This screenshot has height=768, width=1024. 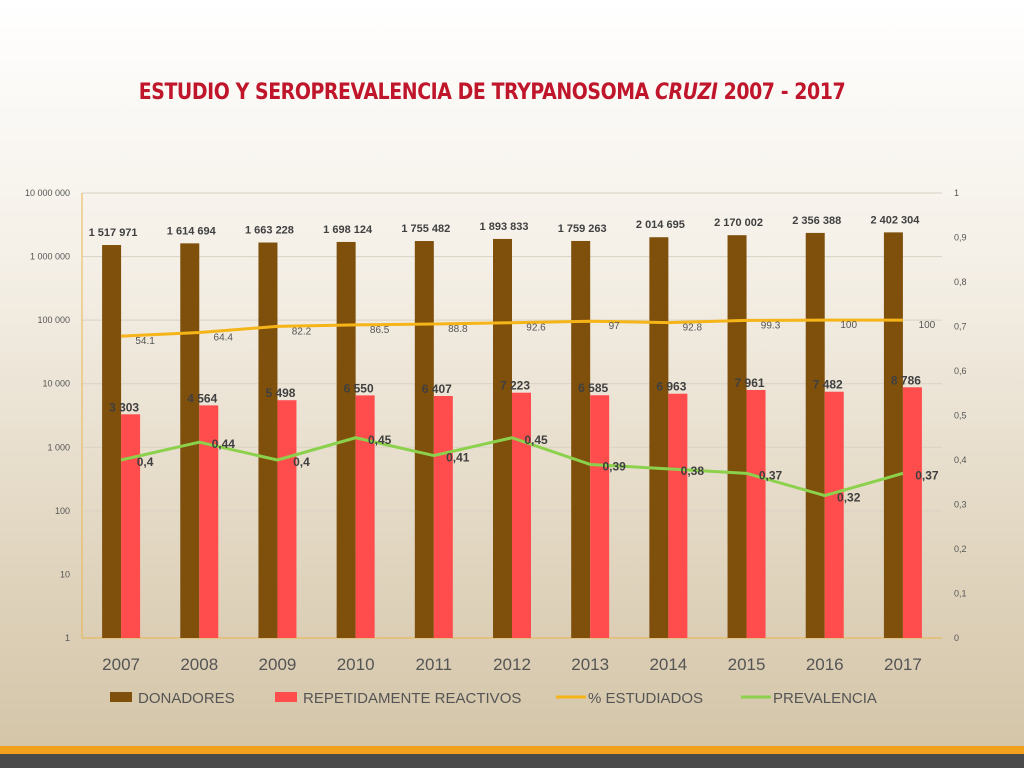 What do you see at coordinates (504, 227) in the screenshot?
I see `data-label-donadores: 1 893 833` at bounding box center [504, 227].